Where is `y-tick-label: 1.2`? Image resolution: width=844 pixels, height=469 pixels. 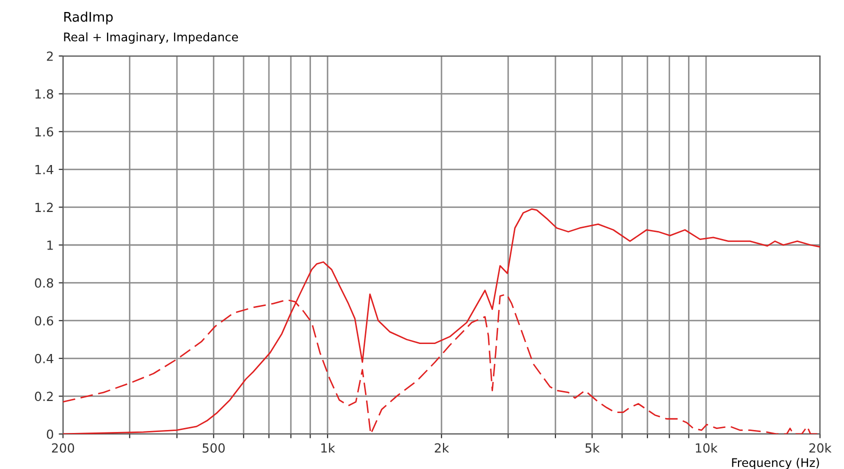
y-tick-label: 1.2 is located at coordinates (44, 207).